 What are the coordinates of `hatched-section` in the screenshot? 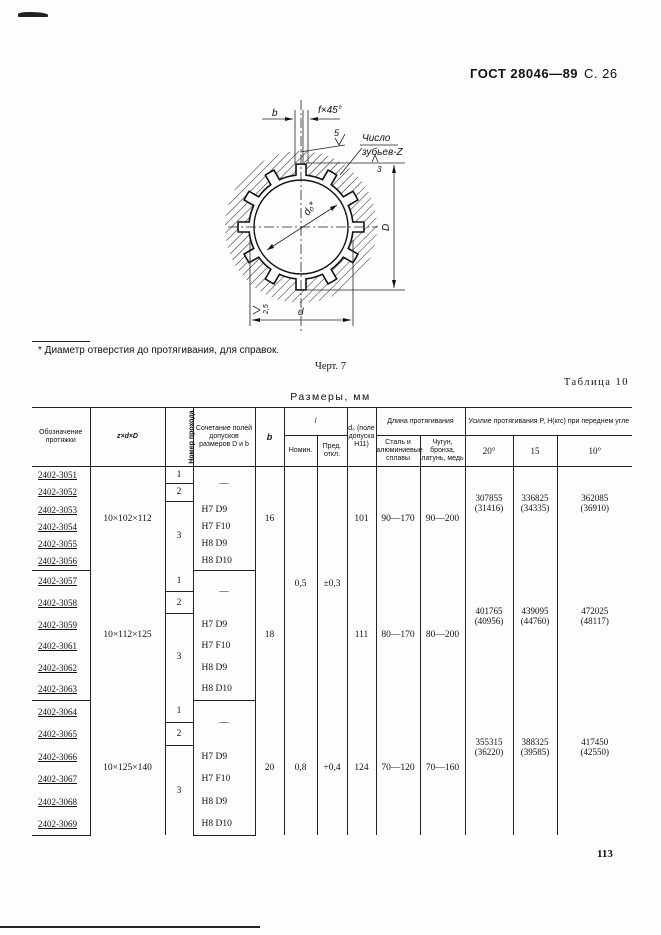 It's located at (301, 227).